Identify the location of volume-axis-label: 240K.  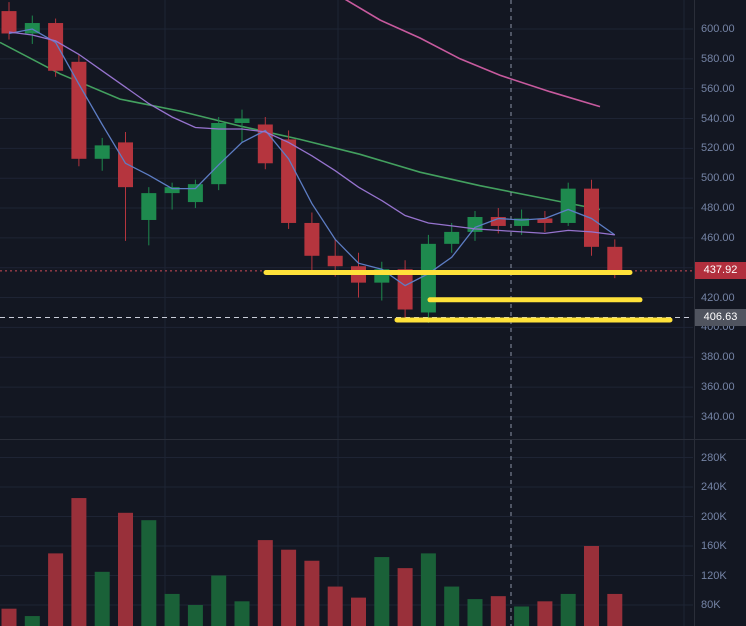
(714, 487).